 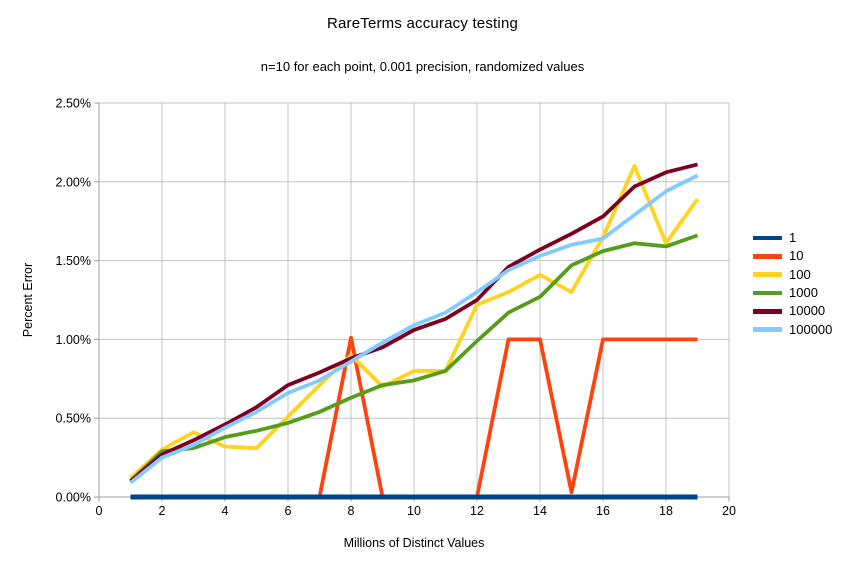 I want to click on chart-title: RareTerms accuracy testing, so click(x=422, y=23).